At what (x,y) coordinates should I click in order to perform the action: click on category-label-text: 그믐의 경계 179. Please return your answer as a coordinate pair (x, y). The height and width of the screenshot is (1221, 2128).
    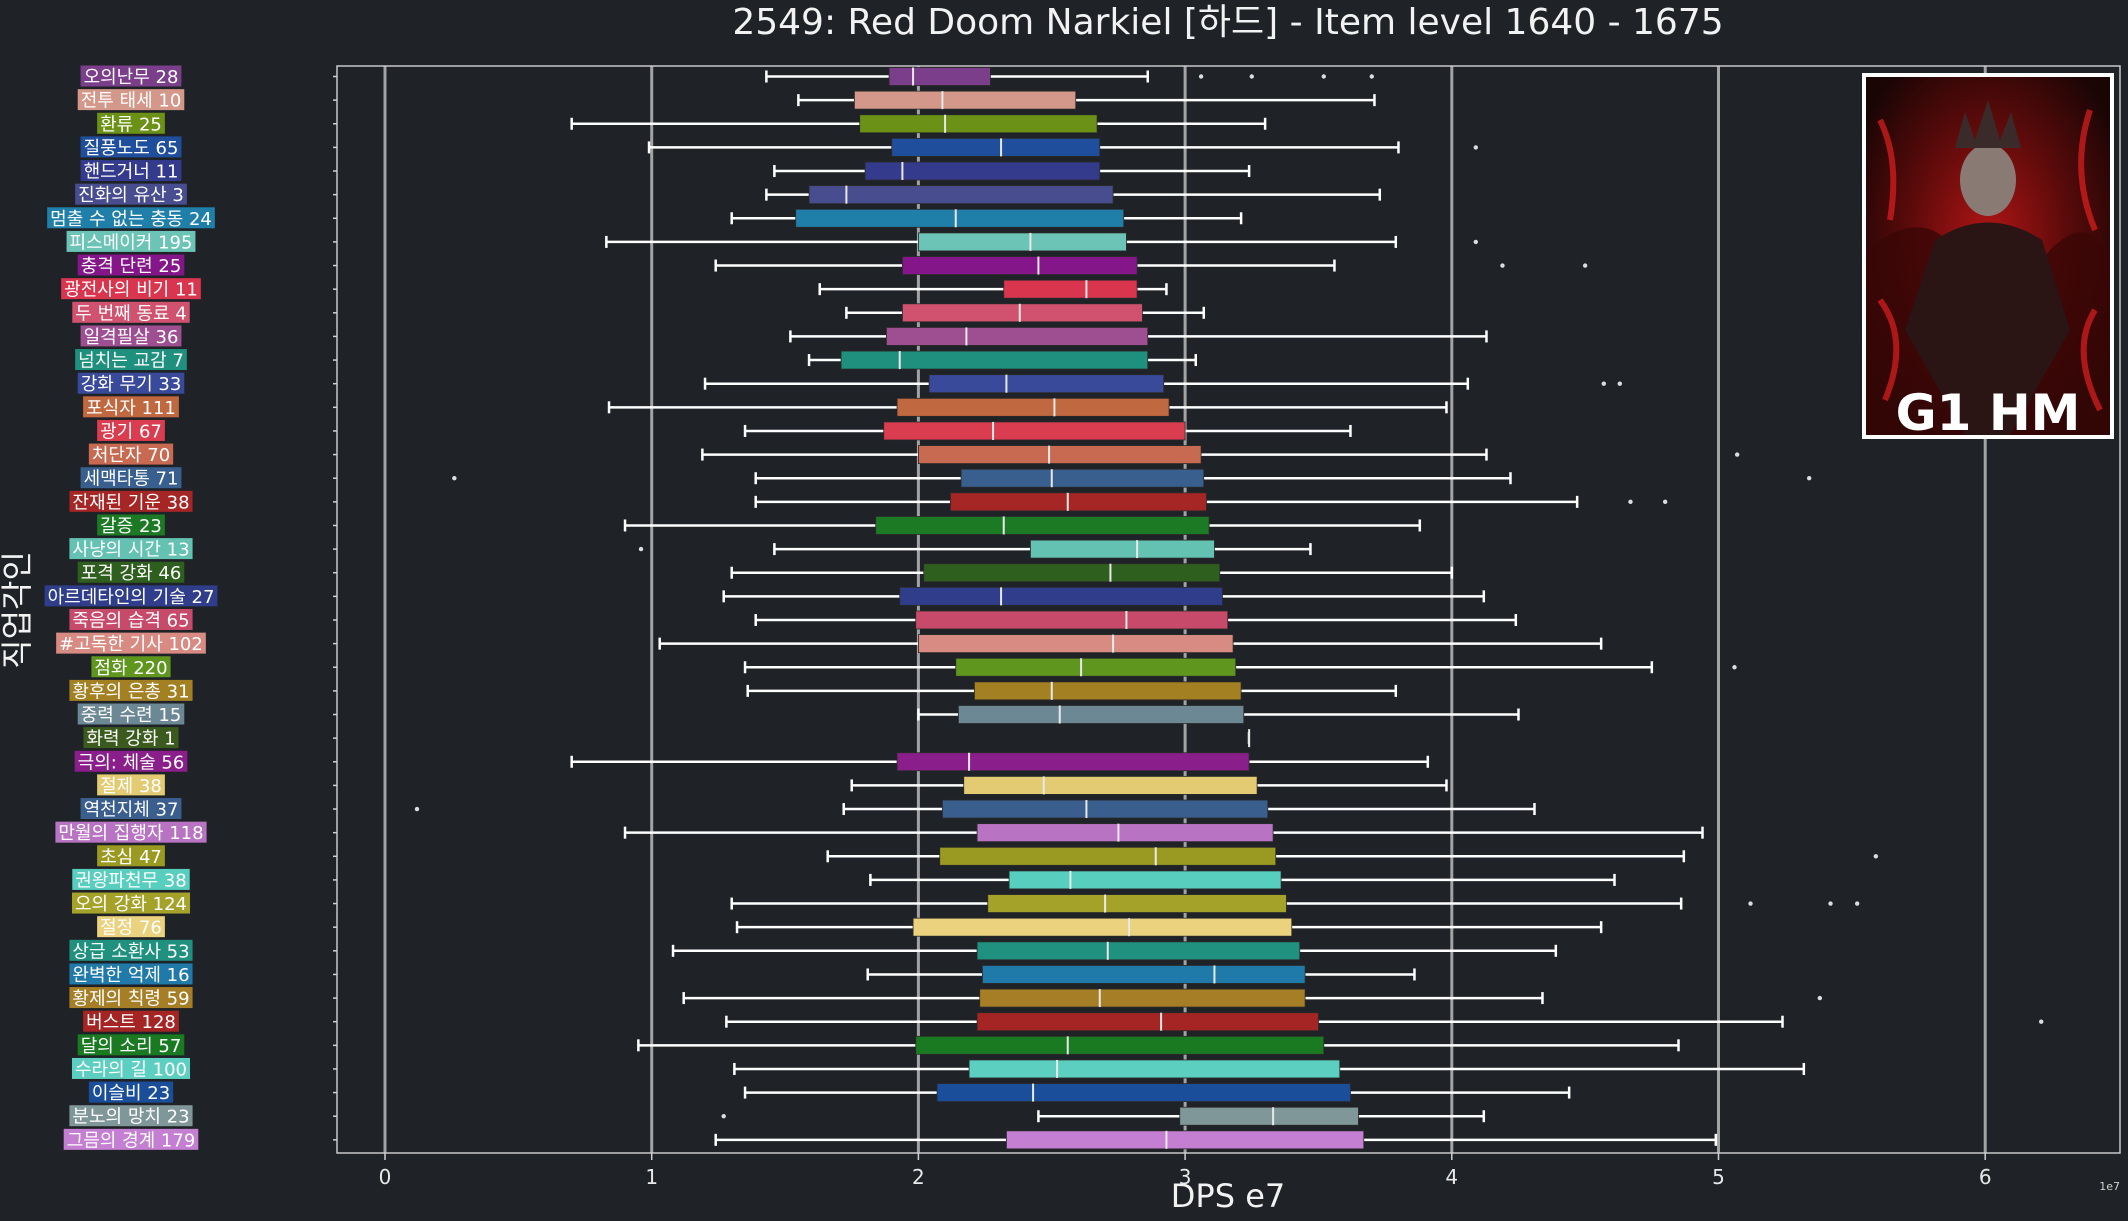
    Looking at the image, I should click on (131, 1140).